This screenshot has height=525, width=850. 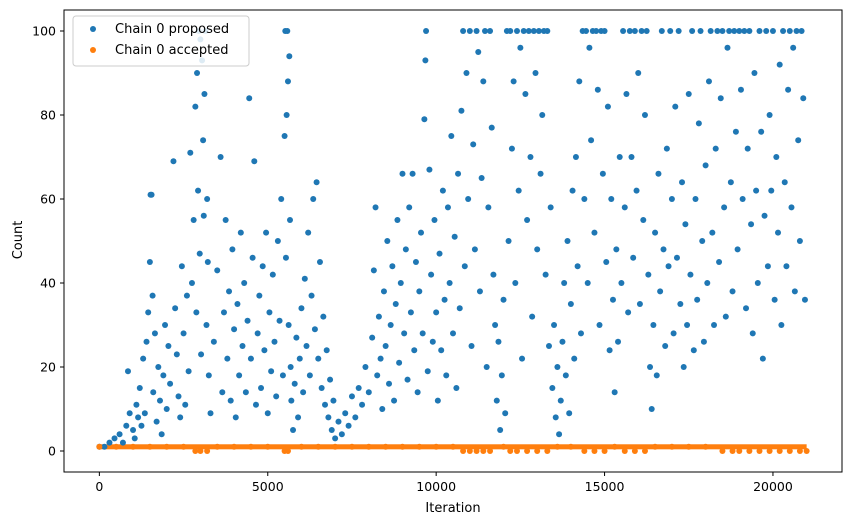 I want to click on legend-label-proposed: Chain 0 proposed, so click(x=172, y=29).